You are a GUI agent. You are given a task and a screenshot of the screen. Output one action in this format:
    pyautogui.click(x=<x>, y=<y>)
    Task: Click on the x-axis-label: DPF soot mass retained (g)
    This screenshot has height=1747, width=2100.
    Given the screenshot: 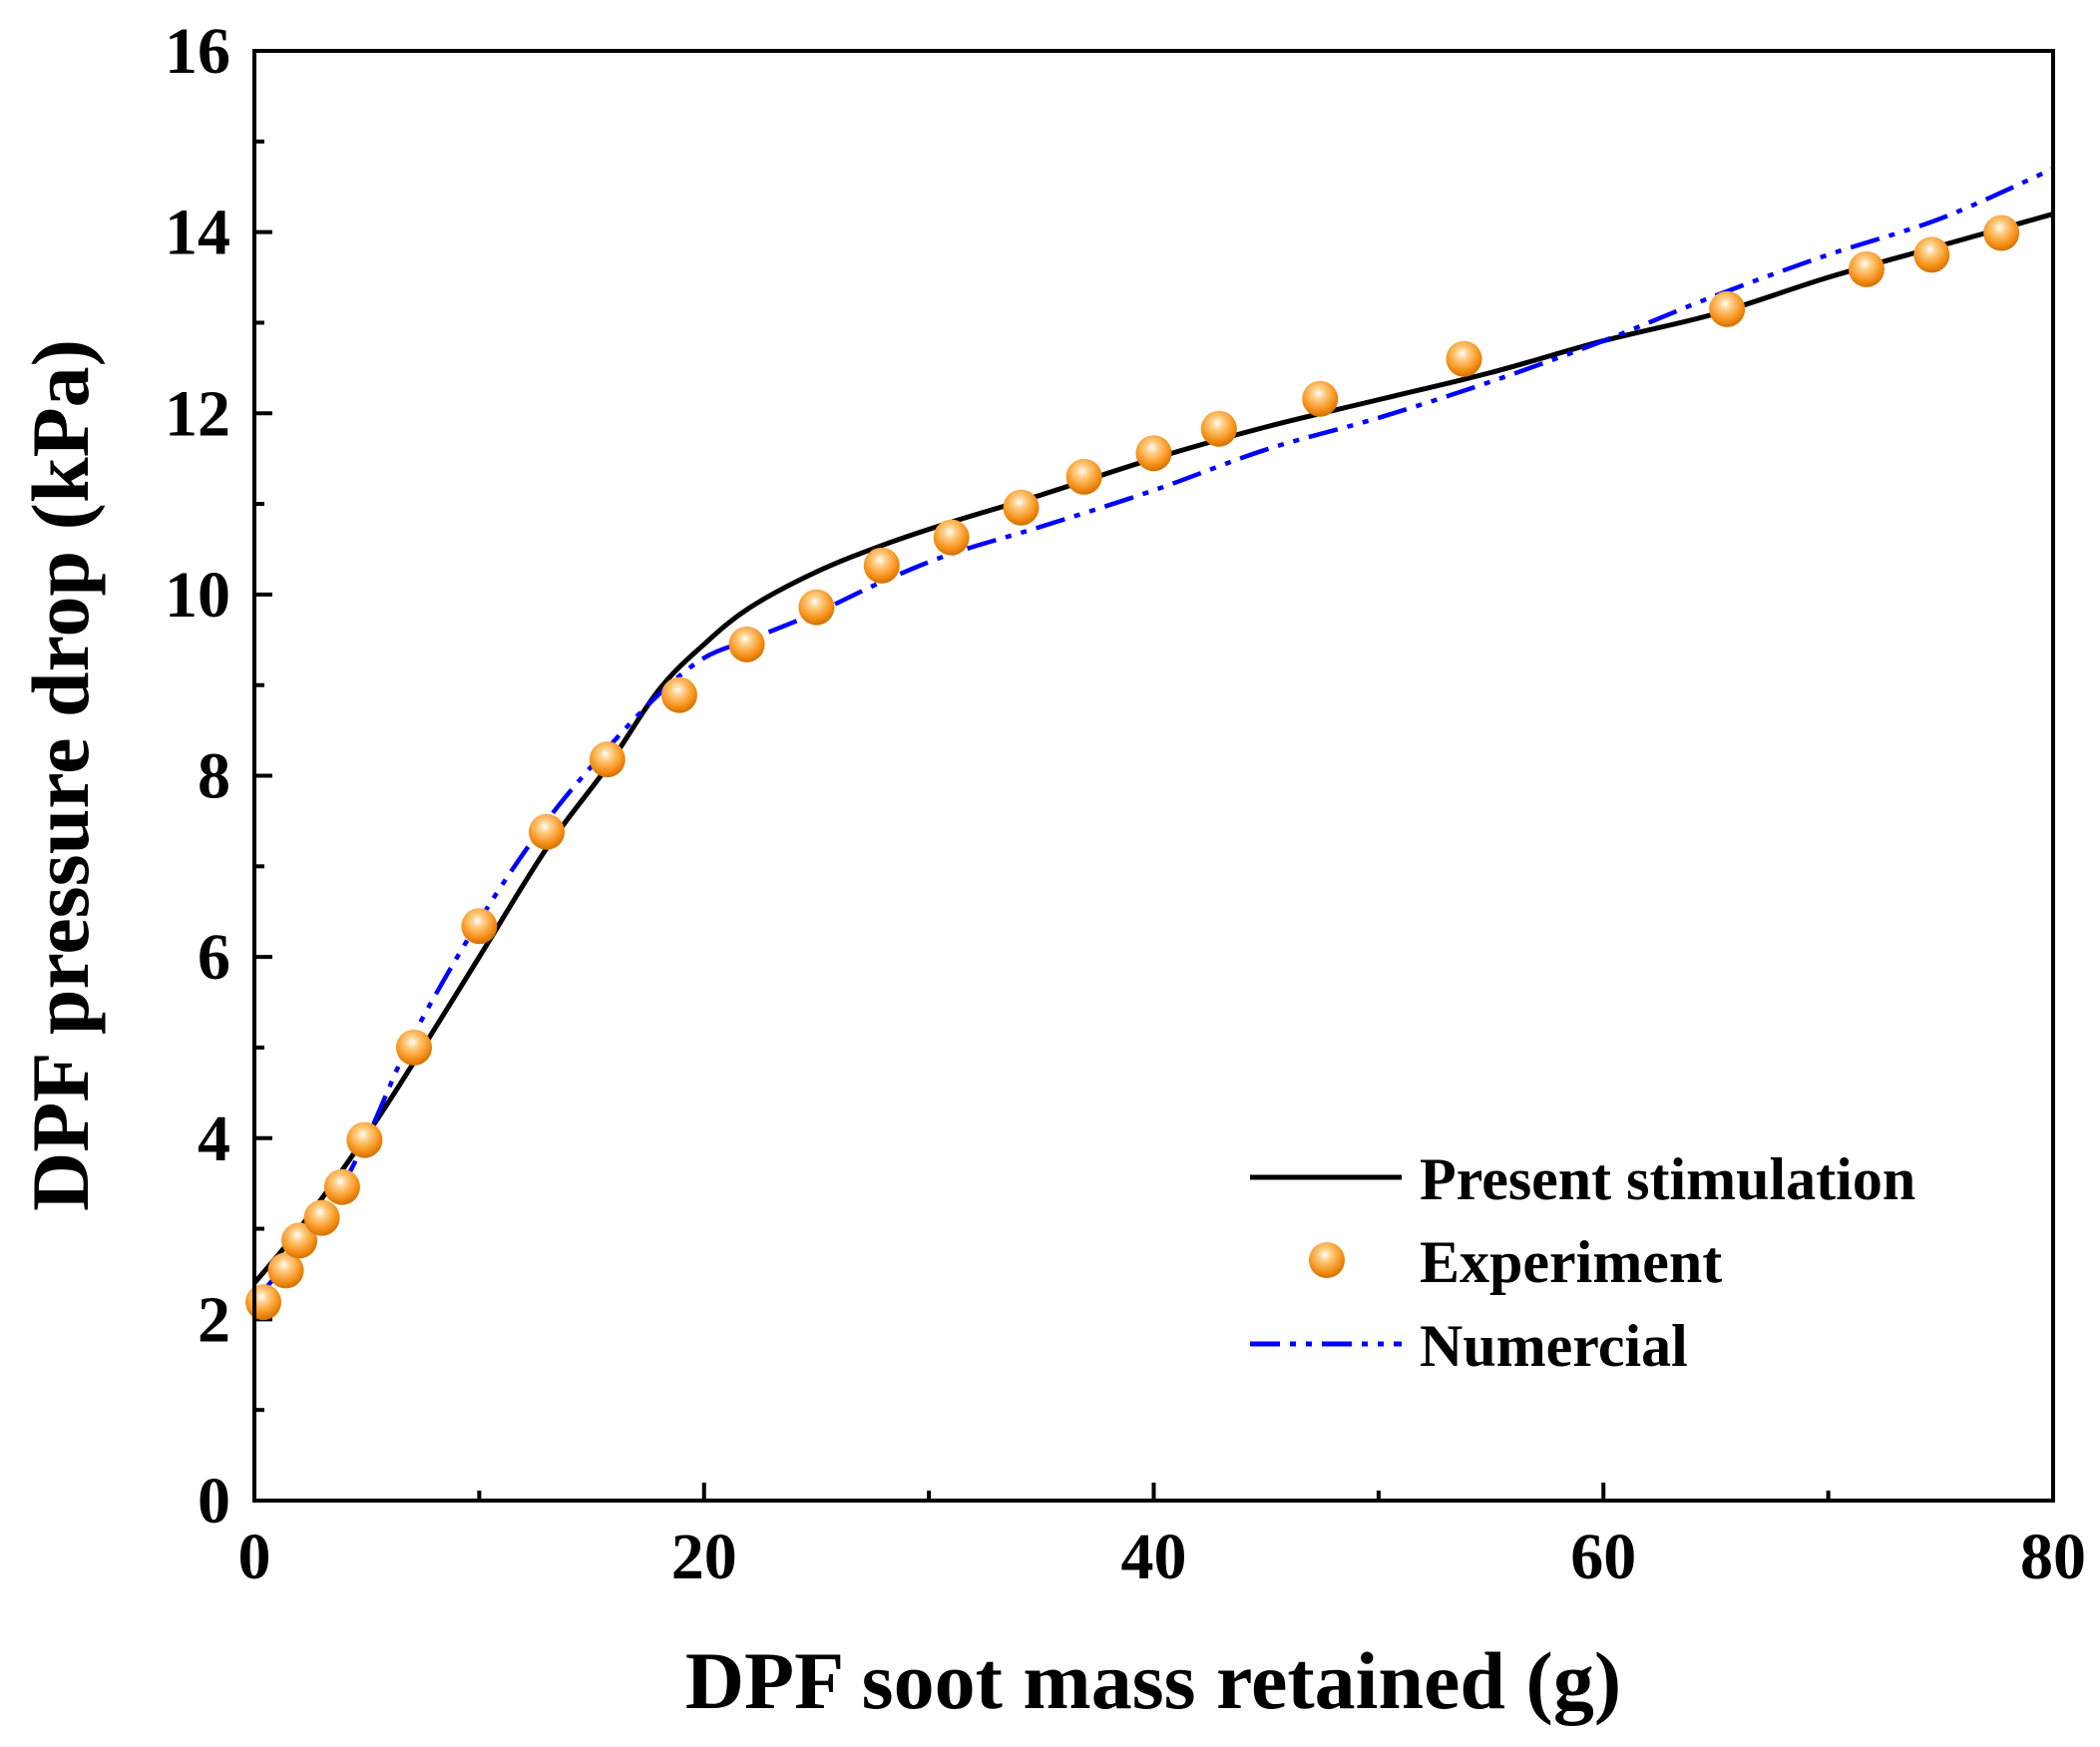 What is the action you would take?
    pyautogui.click(x=1153, y=1680)
    